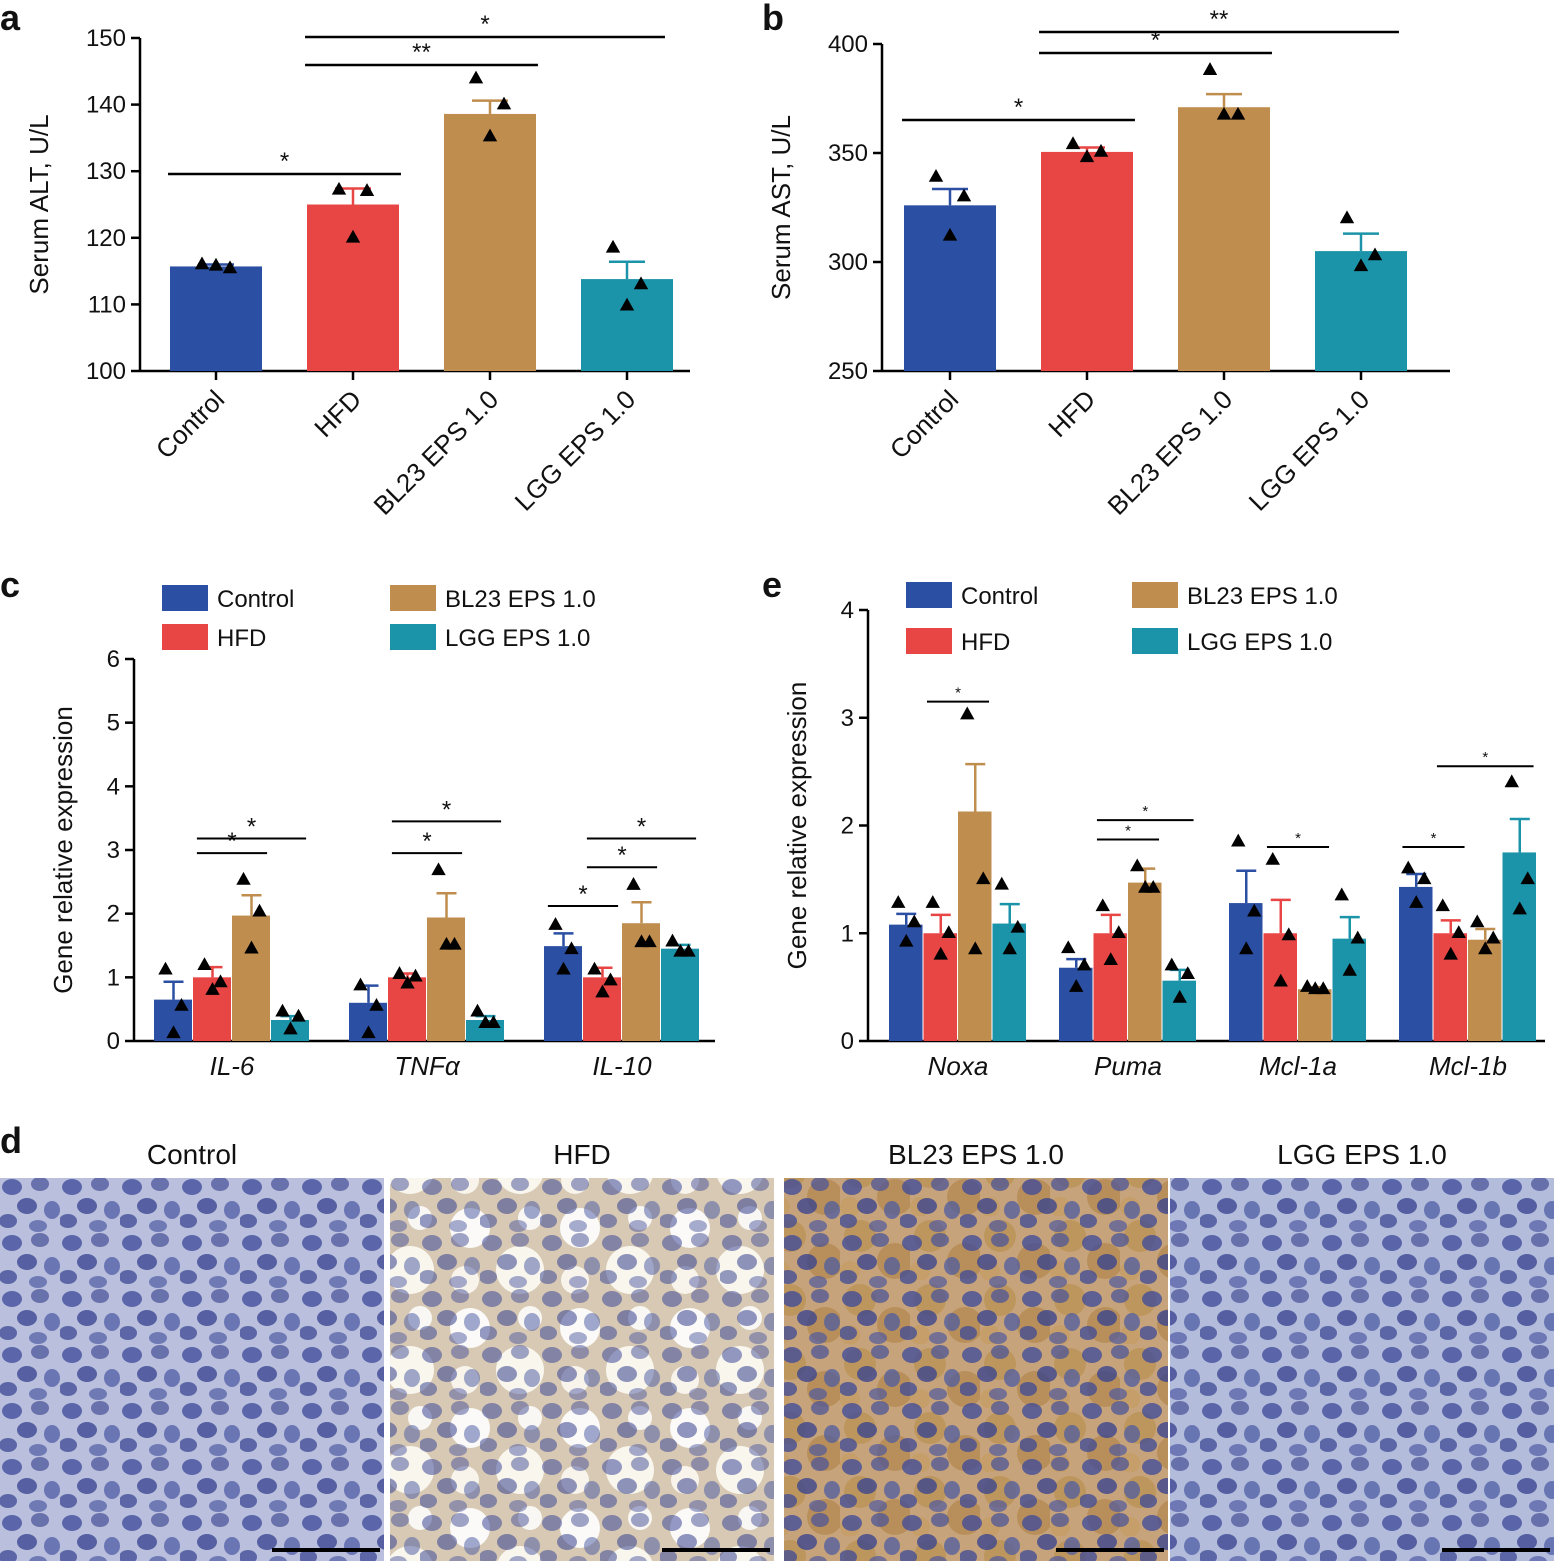  What do you see at coordinates (848, 371) in the screenshot?
I see `y-tick-label: 250` at bounding box center [848, 371].